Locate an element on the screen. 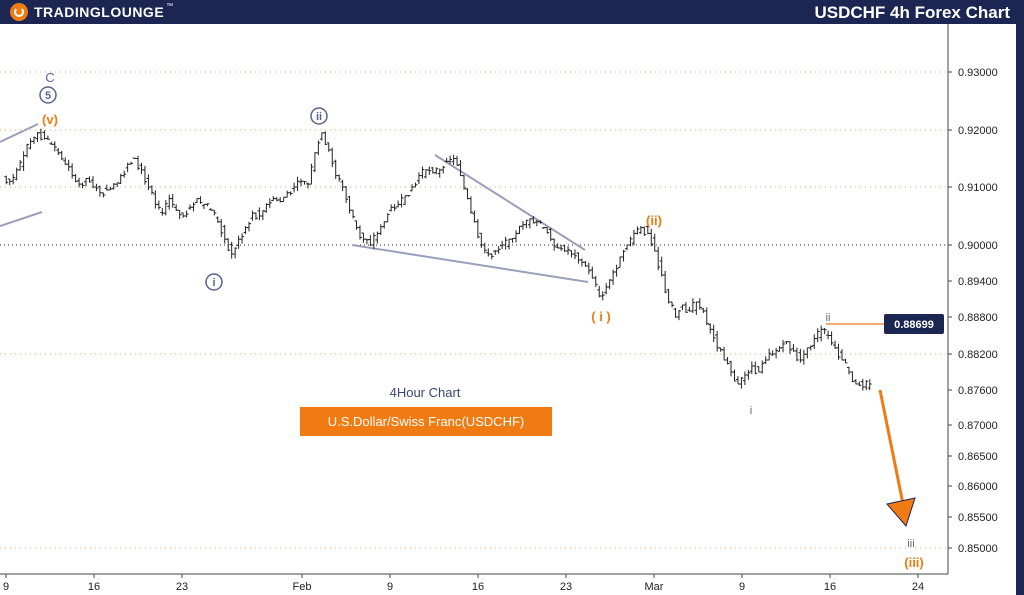  wave-label: ( i ) is located at coordinates (601, 316).